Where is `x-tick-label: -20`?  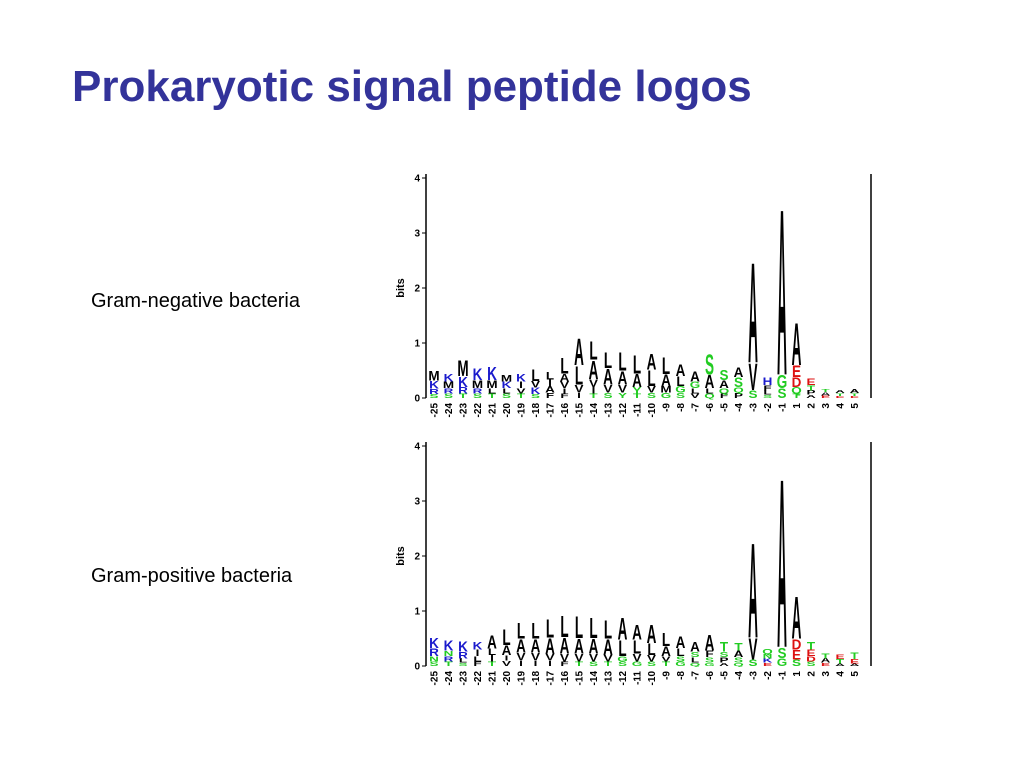
x-tick-label: -20 is located at coordinates (507, 410).